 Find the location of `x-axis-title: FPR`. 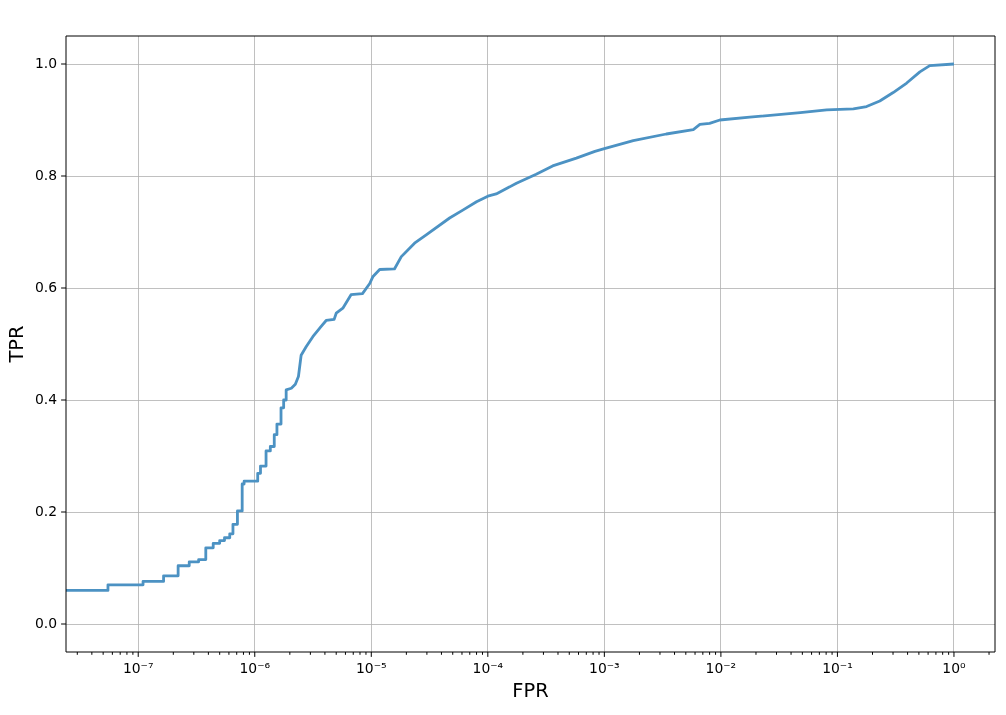

x-axis-title: FPR is located at coordinates (530, 691).